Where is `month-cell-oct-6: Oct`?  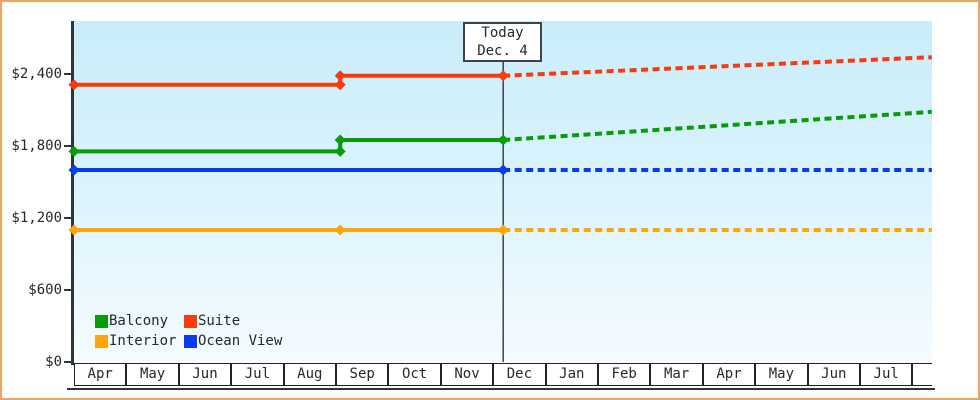
month-cell-oct-6: Oct is located at coordinates (414, 374).